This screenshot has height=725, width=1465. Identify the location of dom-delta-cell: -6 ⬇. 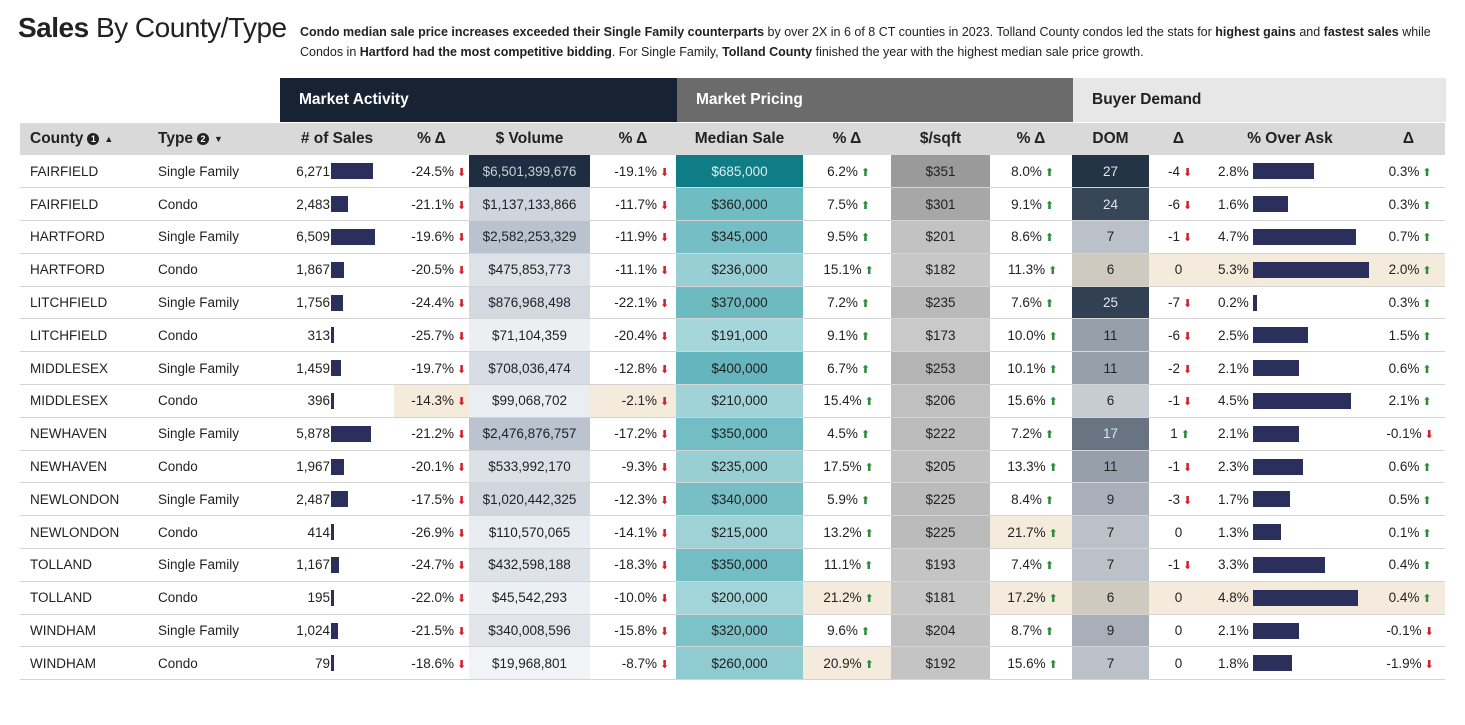
(1178, 204).